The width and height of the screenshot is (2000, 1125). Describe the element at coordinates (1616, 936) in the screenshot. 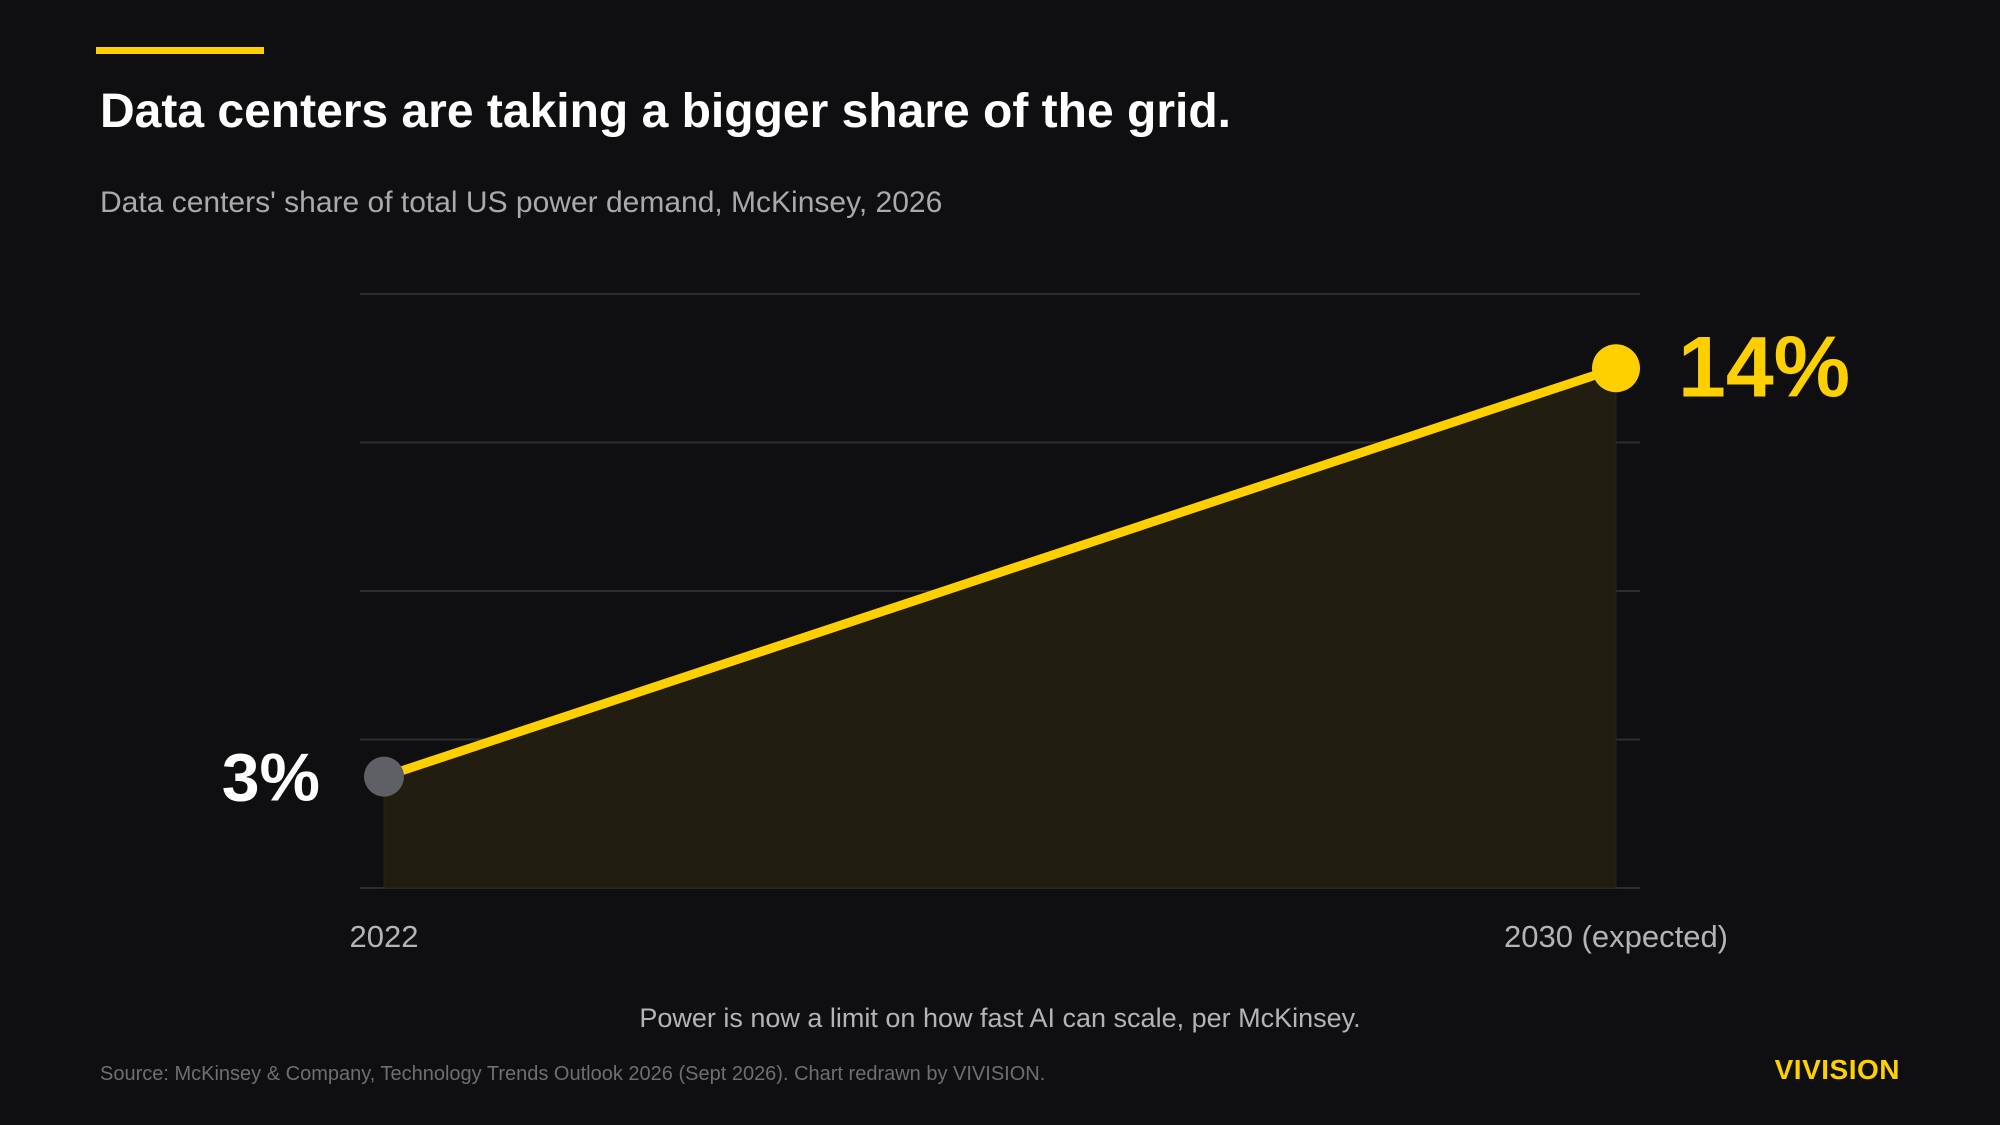

I see `x-tick-label: 2030 (expected)` at that location.